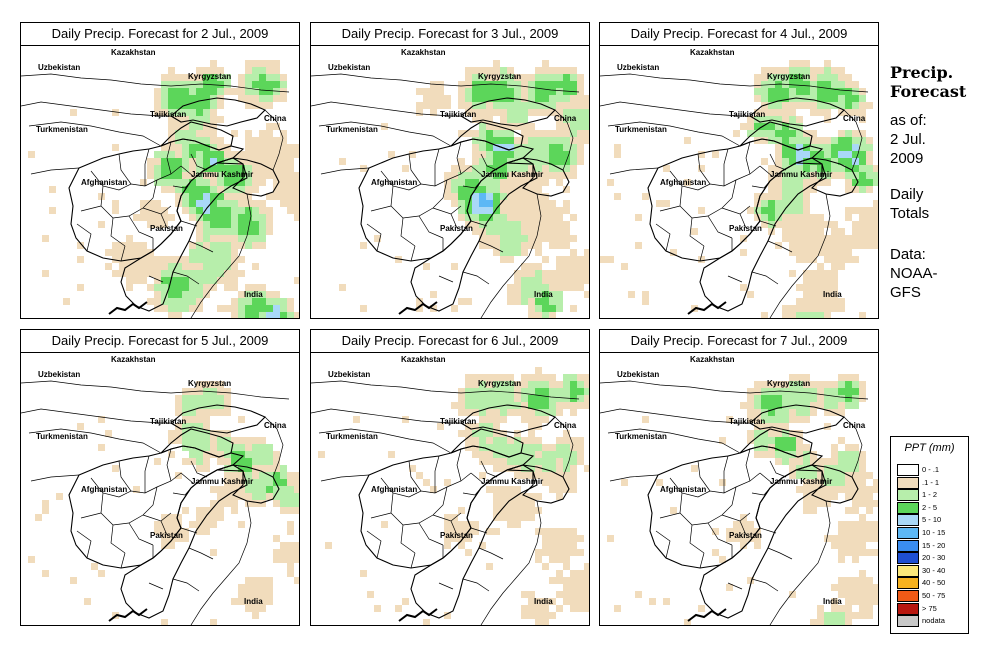 The height and width of the screenshot is (649, 983). Describe the element at coordinates (908, 120) in the screenshot. I see `as-of-line1: as of:` at that location.